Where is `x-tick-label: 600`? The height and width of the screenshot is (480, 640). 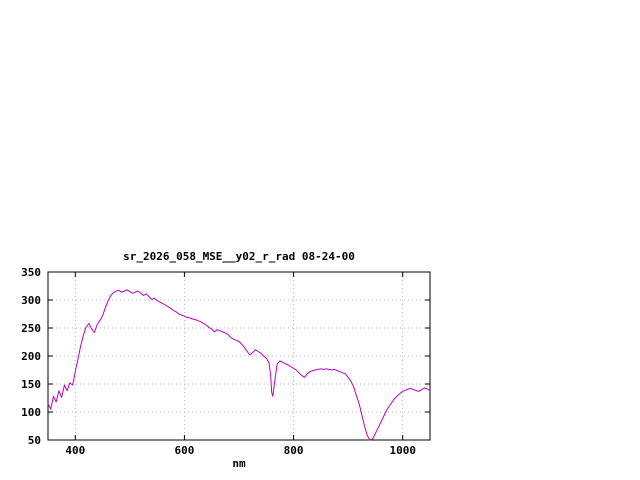
x-tick-label: 600 is located at coordinates (184, 450).